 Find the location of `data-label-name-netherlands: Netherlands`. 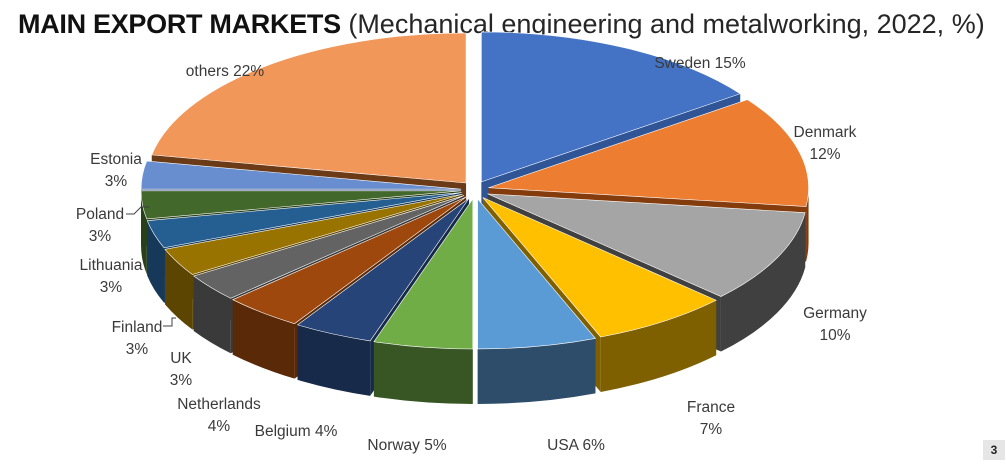

data-label-name-netherlands: Netherlands is located at coordinates (219, 404).